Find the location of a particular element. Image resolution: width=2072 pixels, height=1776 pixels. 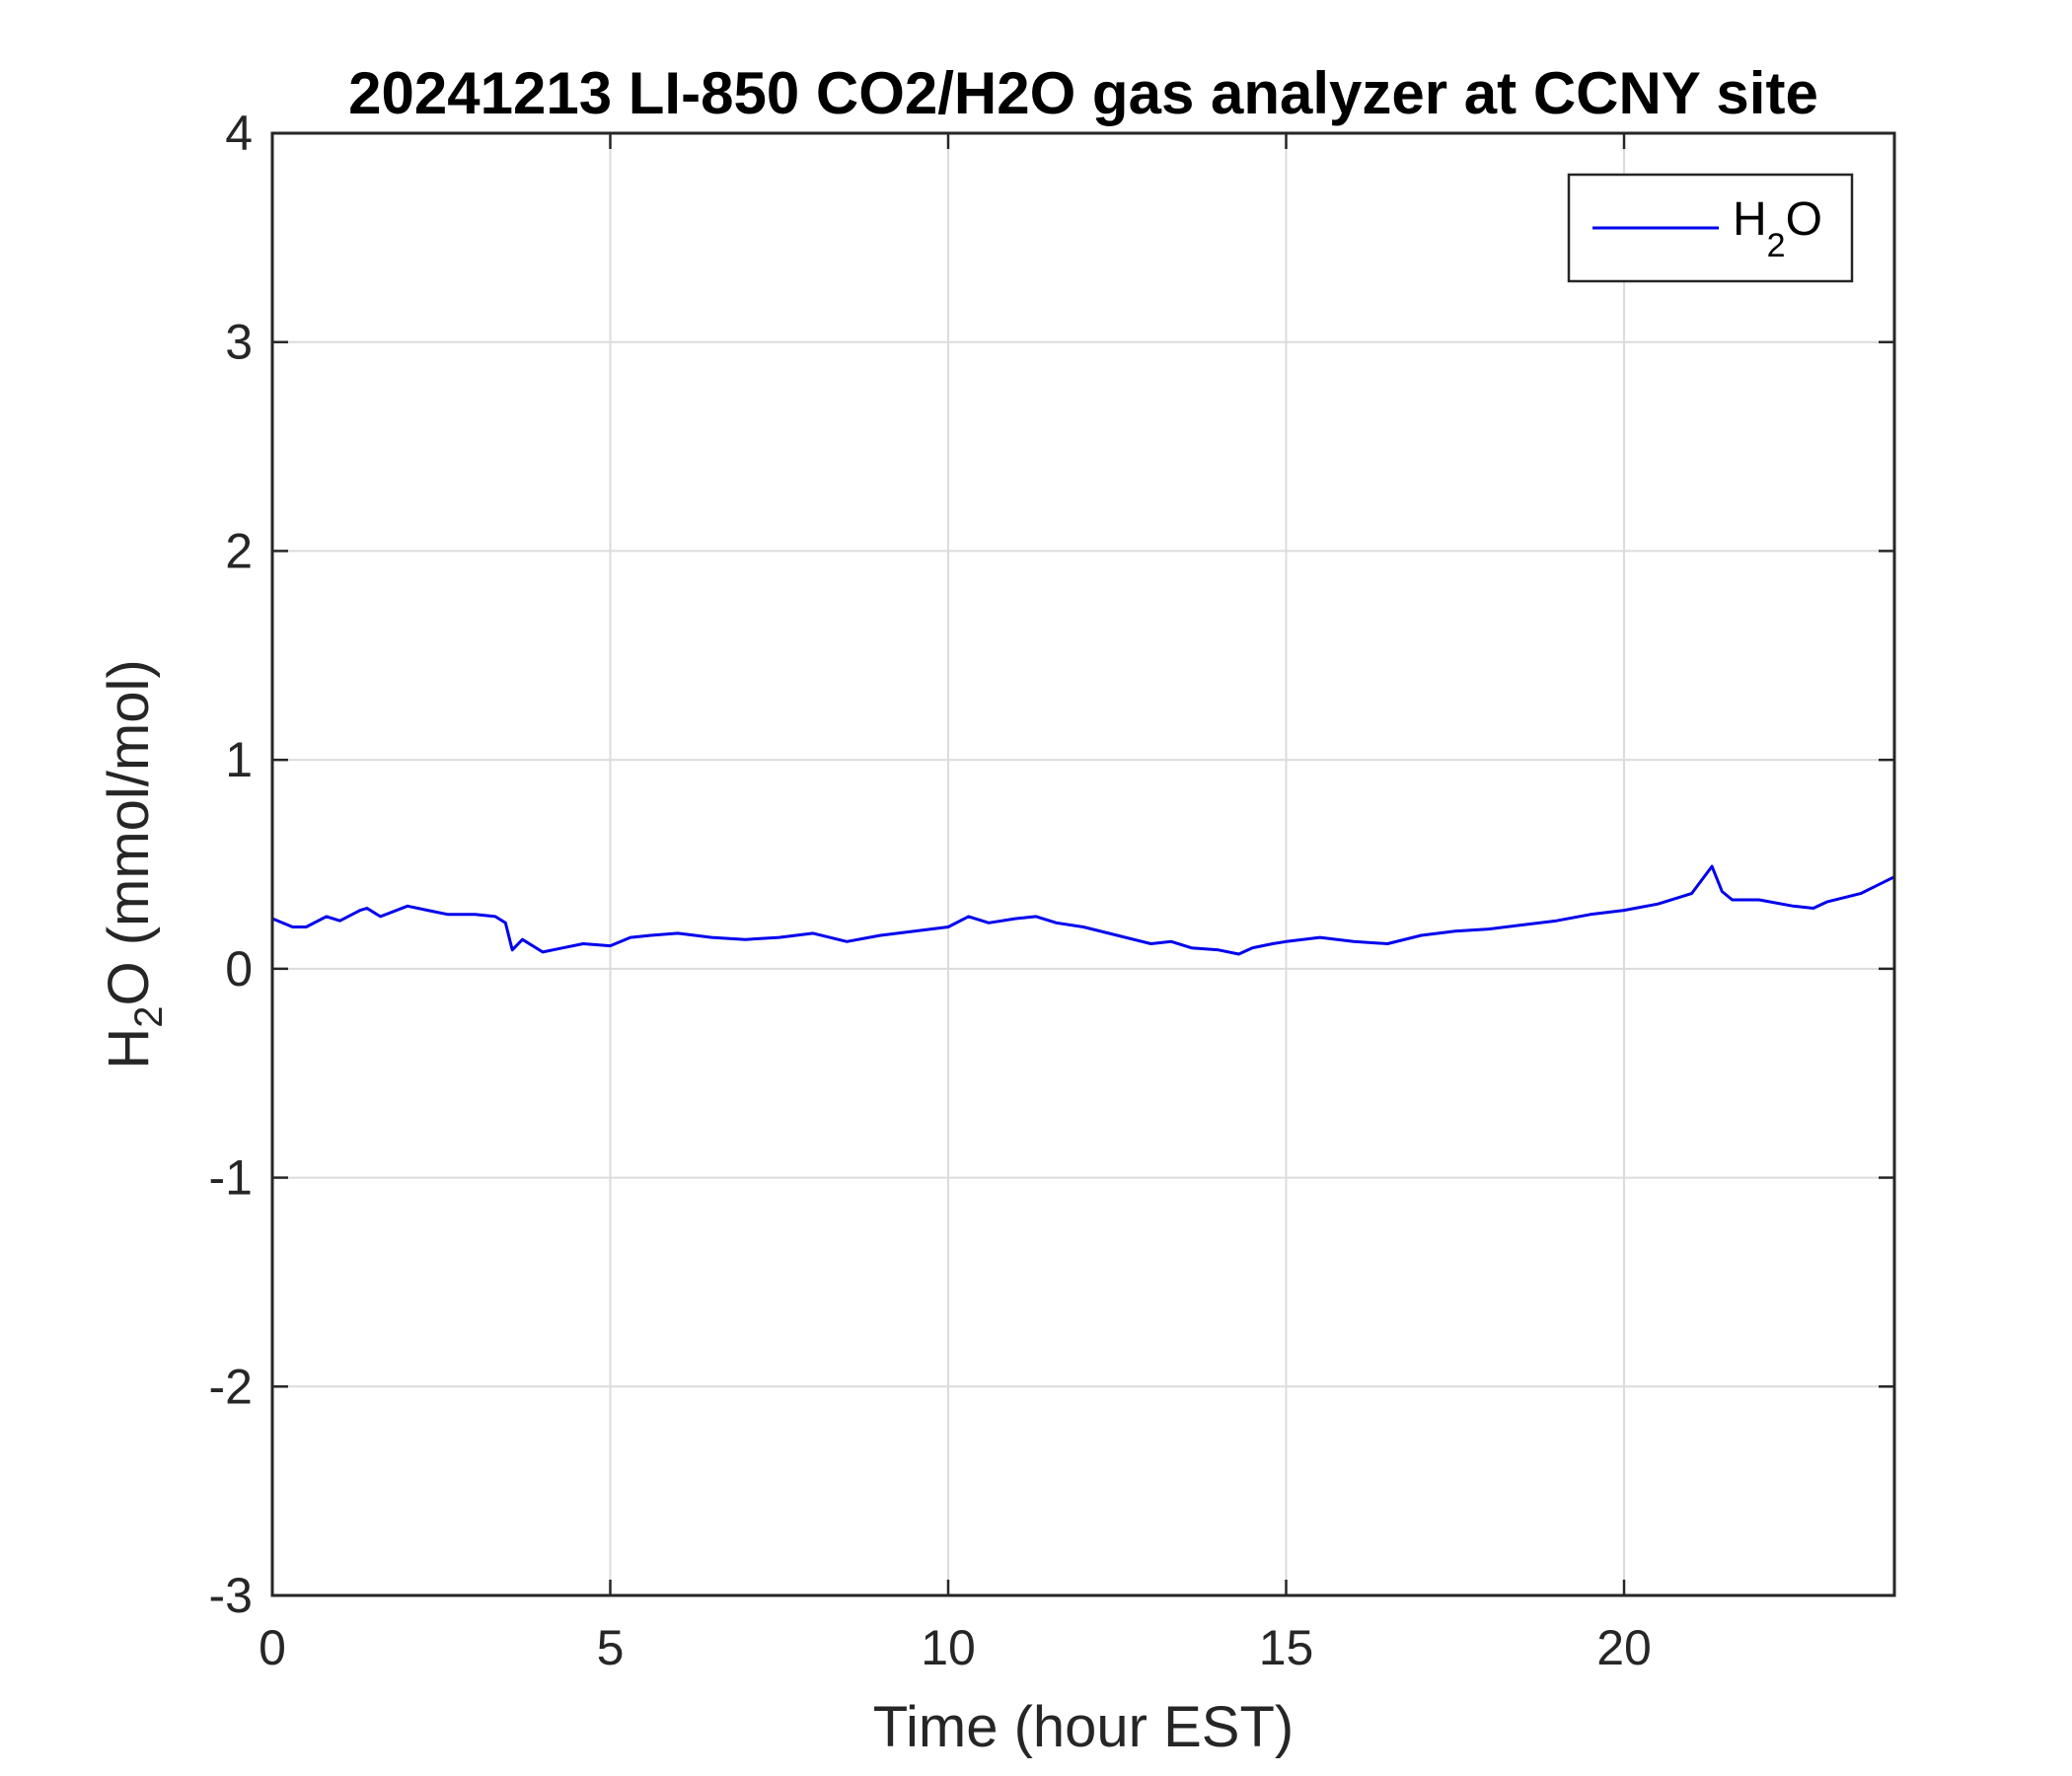

y-axis-label: H2O (mmol/mol) is located at coordinates (134, 864).